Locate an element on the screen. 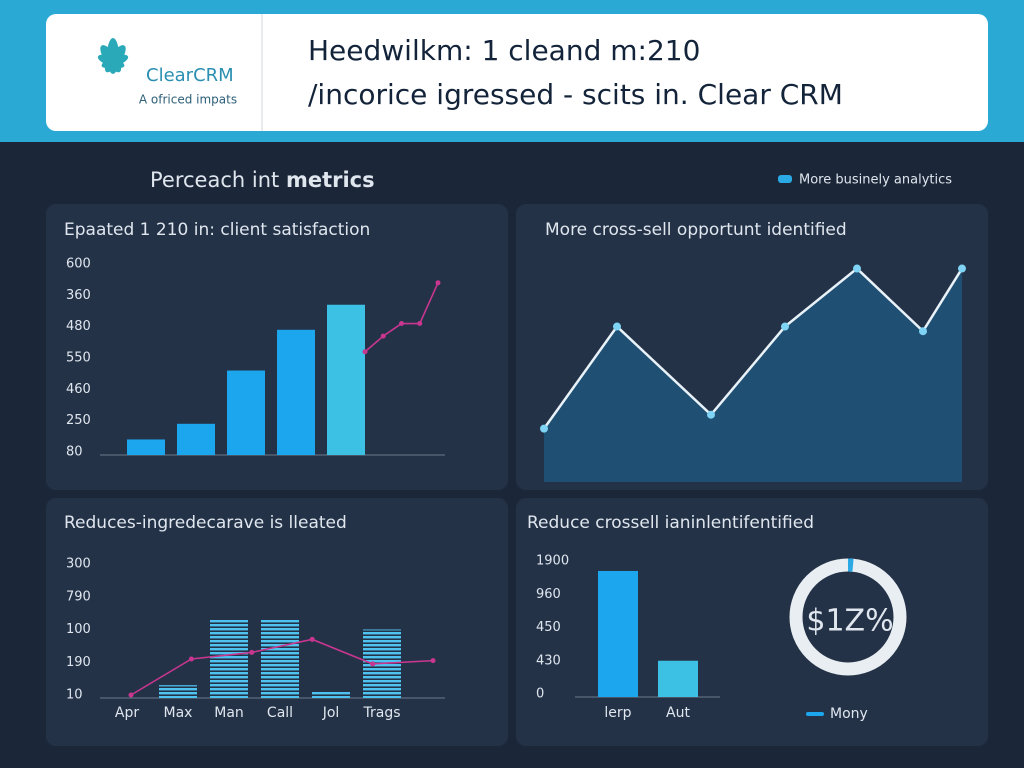  header-title: Heedwilkm: 1 cleand m:210 is located at coordinates (504, 50).